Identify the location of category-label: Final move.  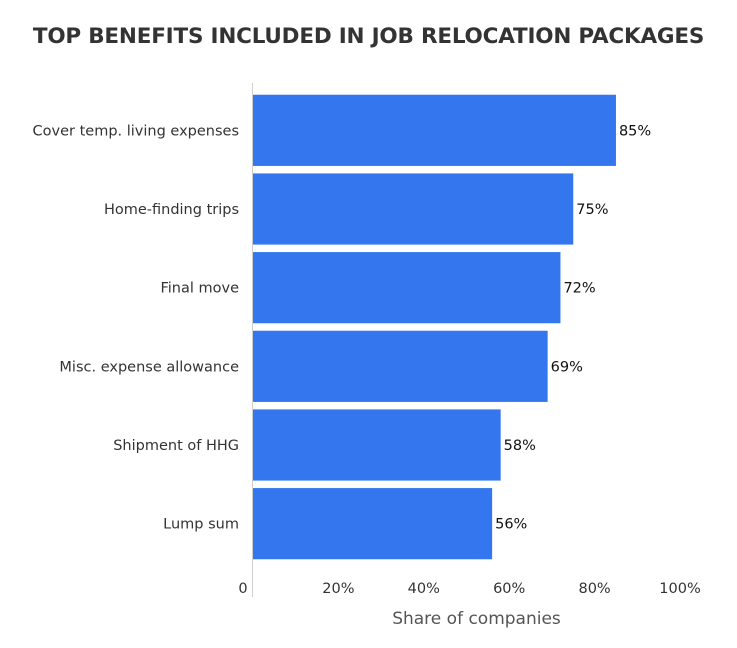
(199, 289).